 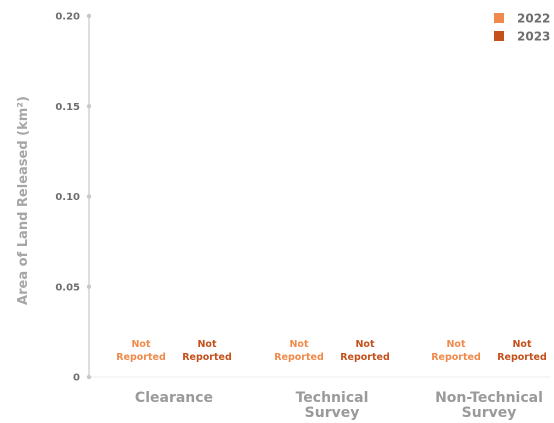 I want to click on x-category-label: Non-Technical Survey, so click(x=489, y=405).